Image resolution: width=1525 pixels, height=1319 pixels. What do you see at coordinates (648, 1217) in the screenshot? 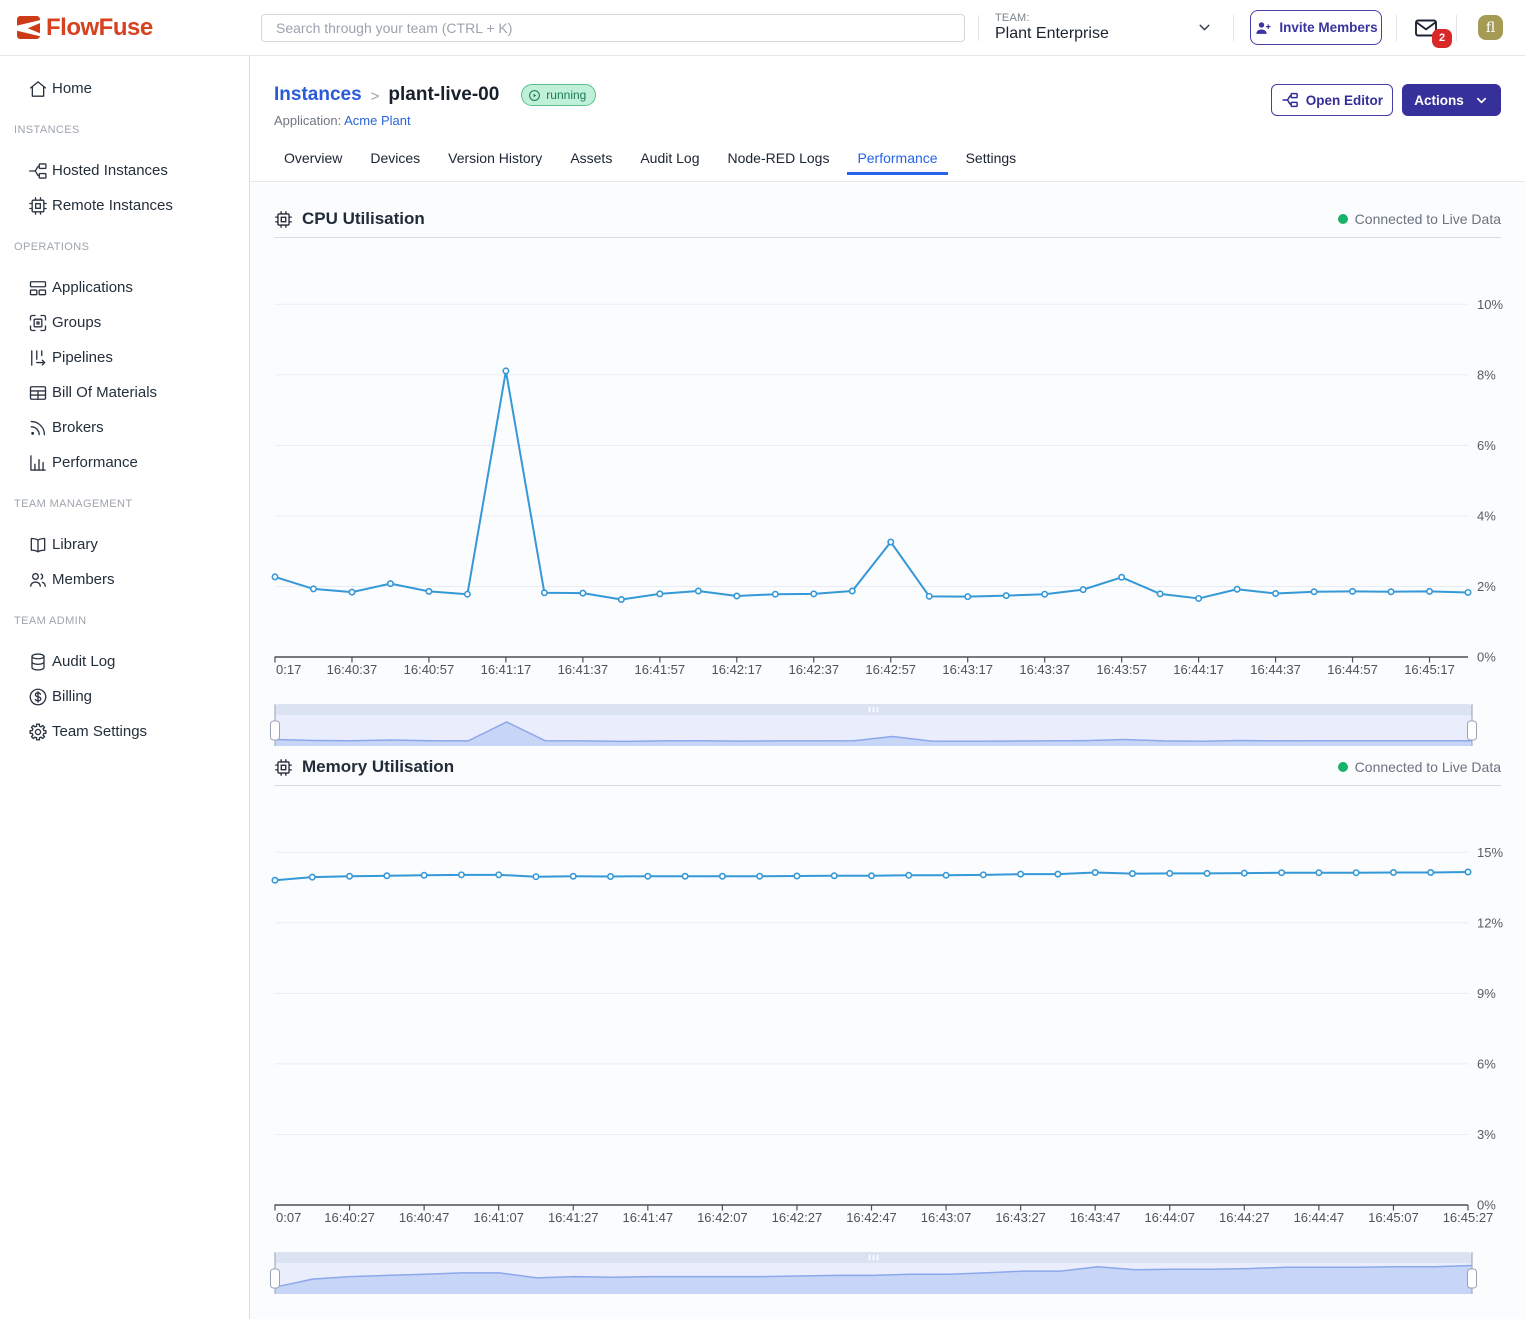
I see `x-tick-label: 16:41:47` at bounding box center [648, 1217].